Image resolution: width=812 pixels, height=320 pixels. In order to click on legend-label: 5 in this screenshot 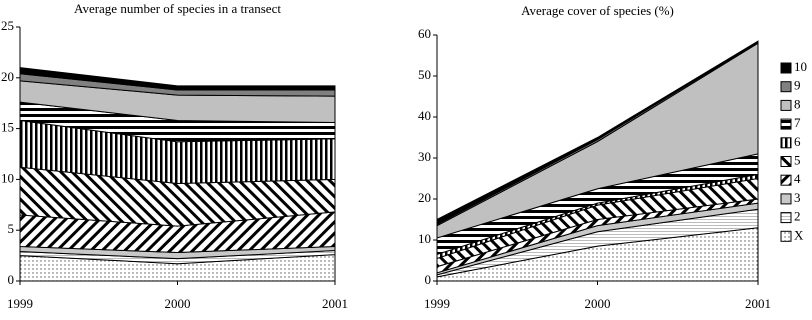, I will do `click(797, 159)`.